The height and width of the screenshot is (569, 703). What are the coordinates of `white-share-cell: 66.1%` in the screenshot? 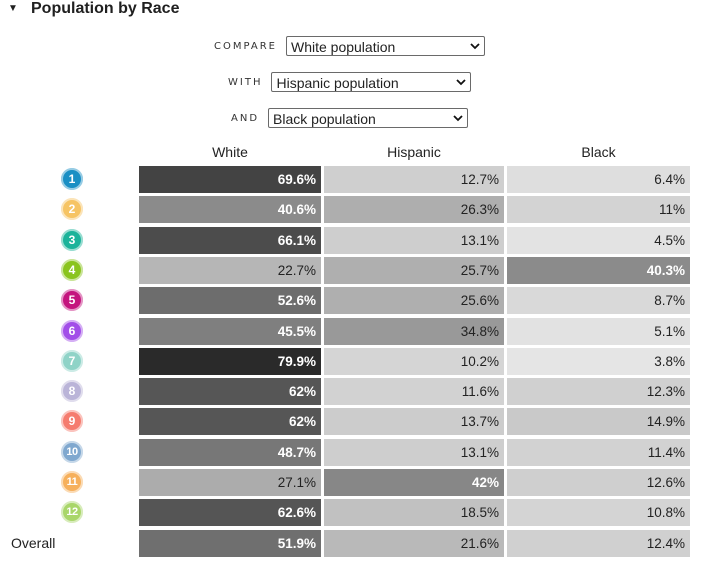 It's located at (230, 240).